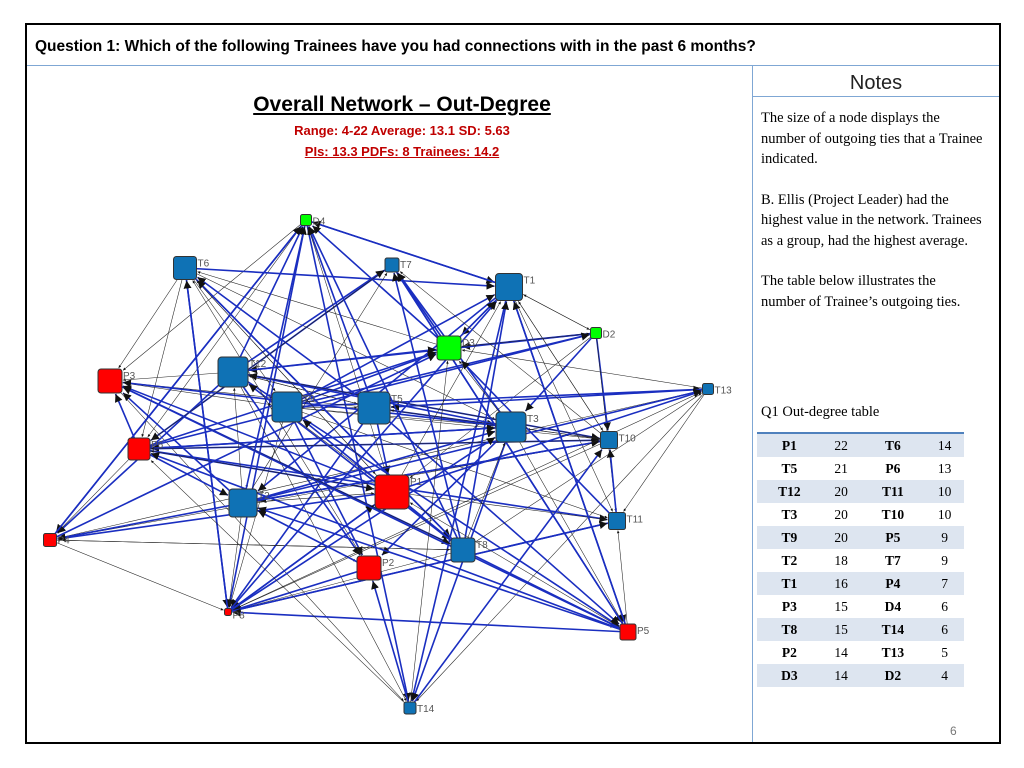  I want to click on table-cell-node: T2, so click(789, 560).